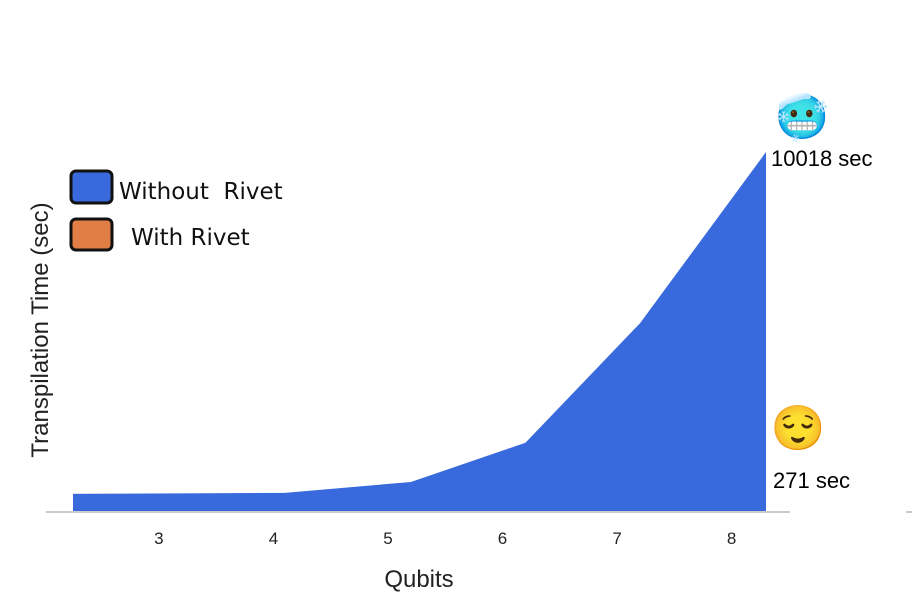 This screenshot has width=912, height=606. What do you see at coordinates (616, 538) in the screenshot?
I see `x-tick-label: 7` at bounding box center [616, 538].